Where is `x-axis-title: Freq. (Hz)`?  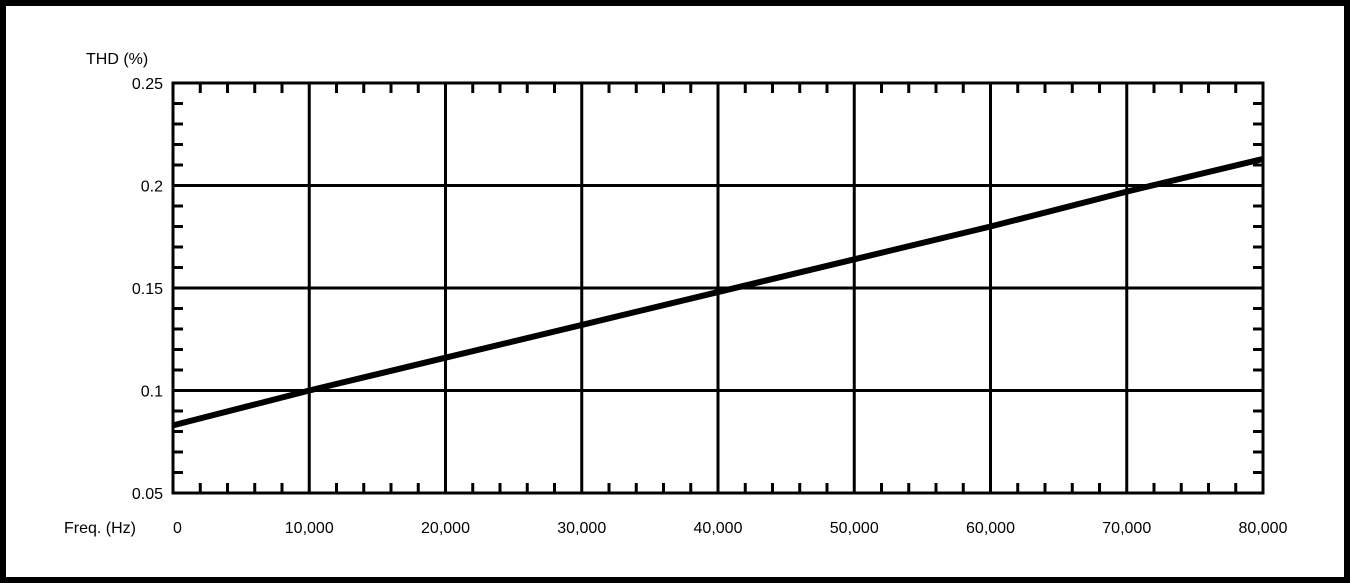
x-axis-title: Freq. (Hz) is located at coordinates (100, 528).